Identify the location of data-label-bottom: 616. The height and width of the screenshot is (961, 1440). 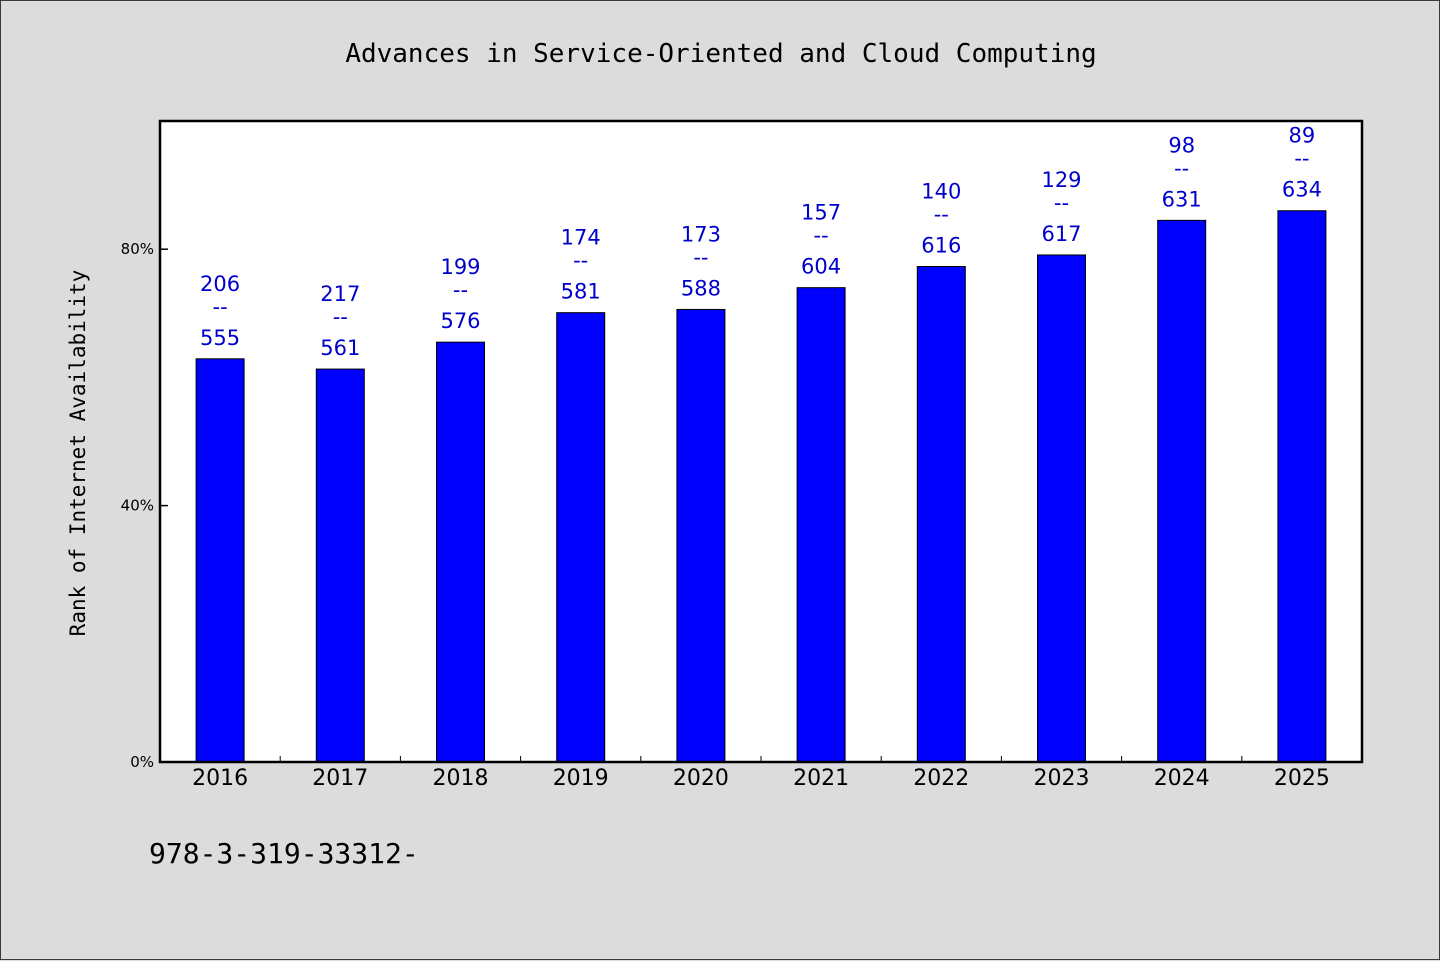
(941, 246).